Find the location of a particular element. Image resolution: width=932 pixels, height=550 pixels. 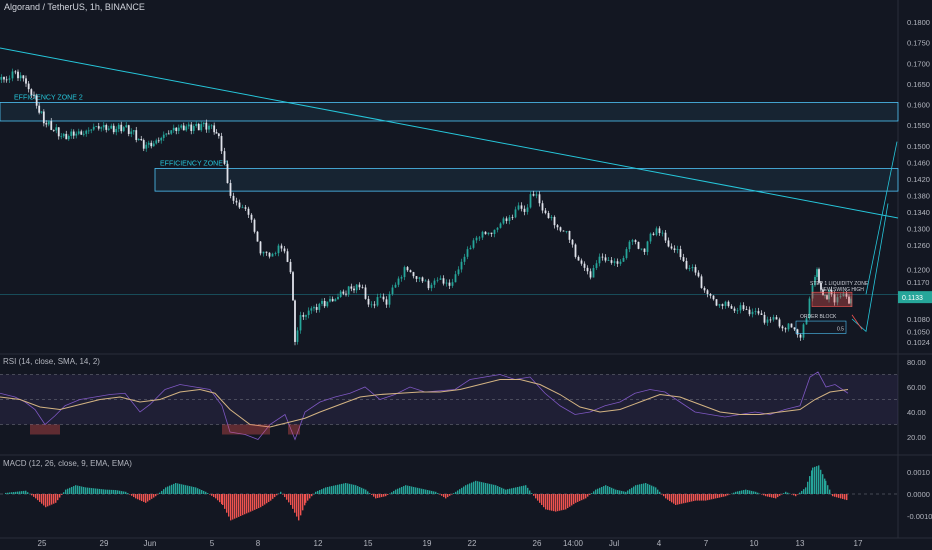

order-block-box is located at coordinates (821, 327).